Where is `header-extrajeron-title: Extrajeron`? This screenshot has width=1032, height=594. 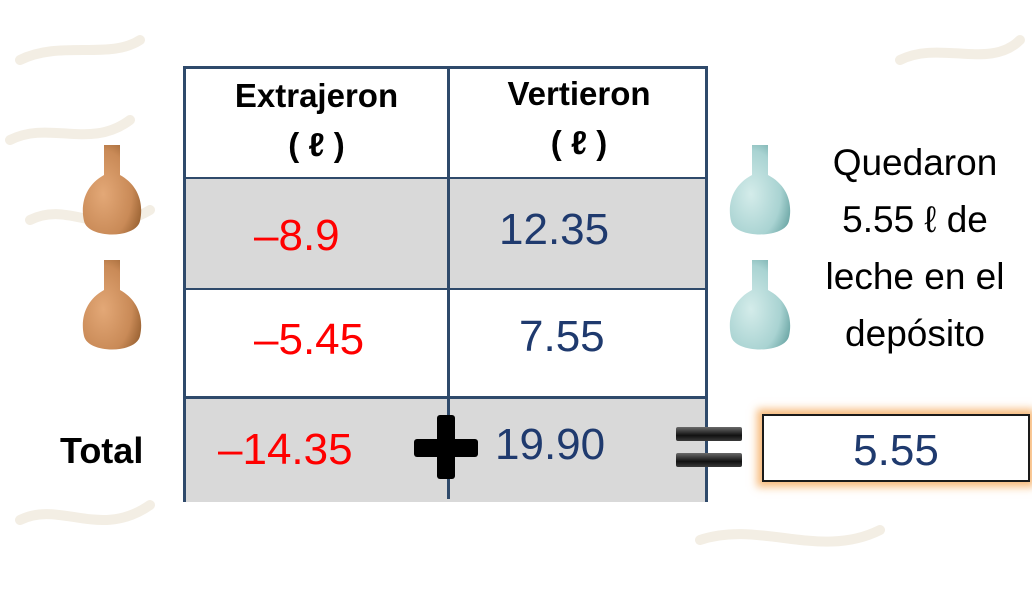 header-extrajeron-title: Extrajeron is located at coordinates (316, 95).